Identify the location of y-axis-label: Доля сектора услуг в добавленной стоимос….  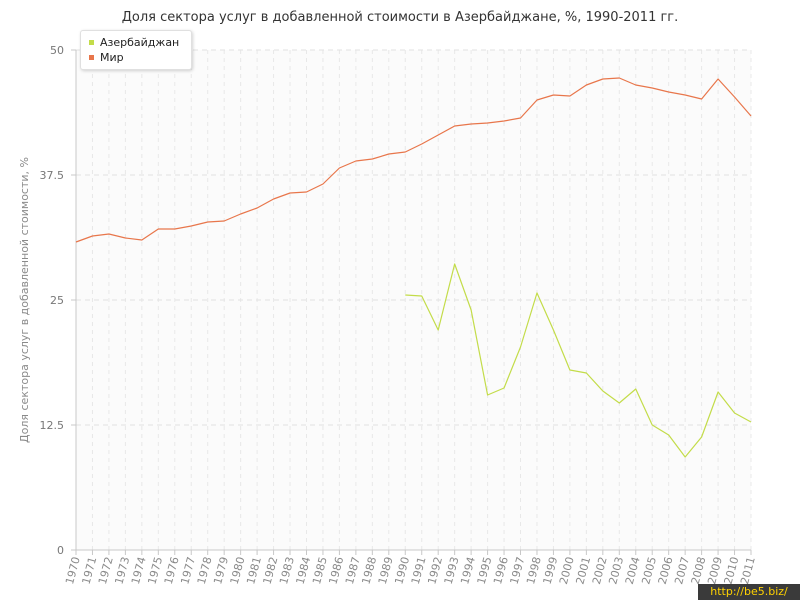
(24, 300).